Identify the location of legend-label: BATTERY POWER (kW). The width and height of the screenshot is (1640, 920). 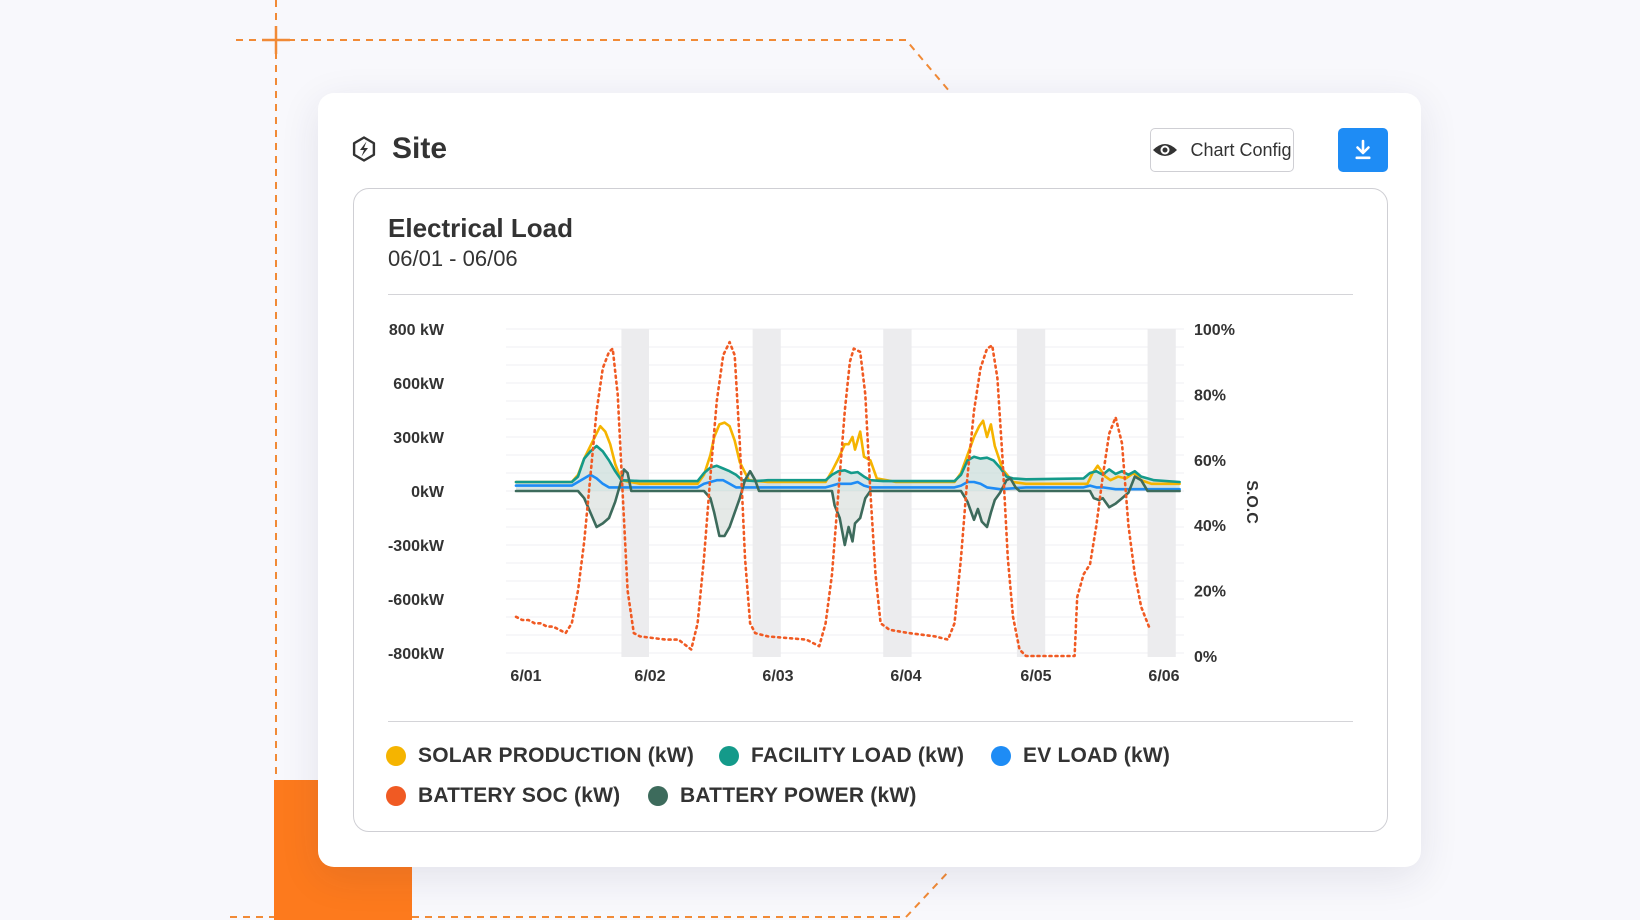
(798, 795).